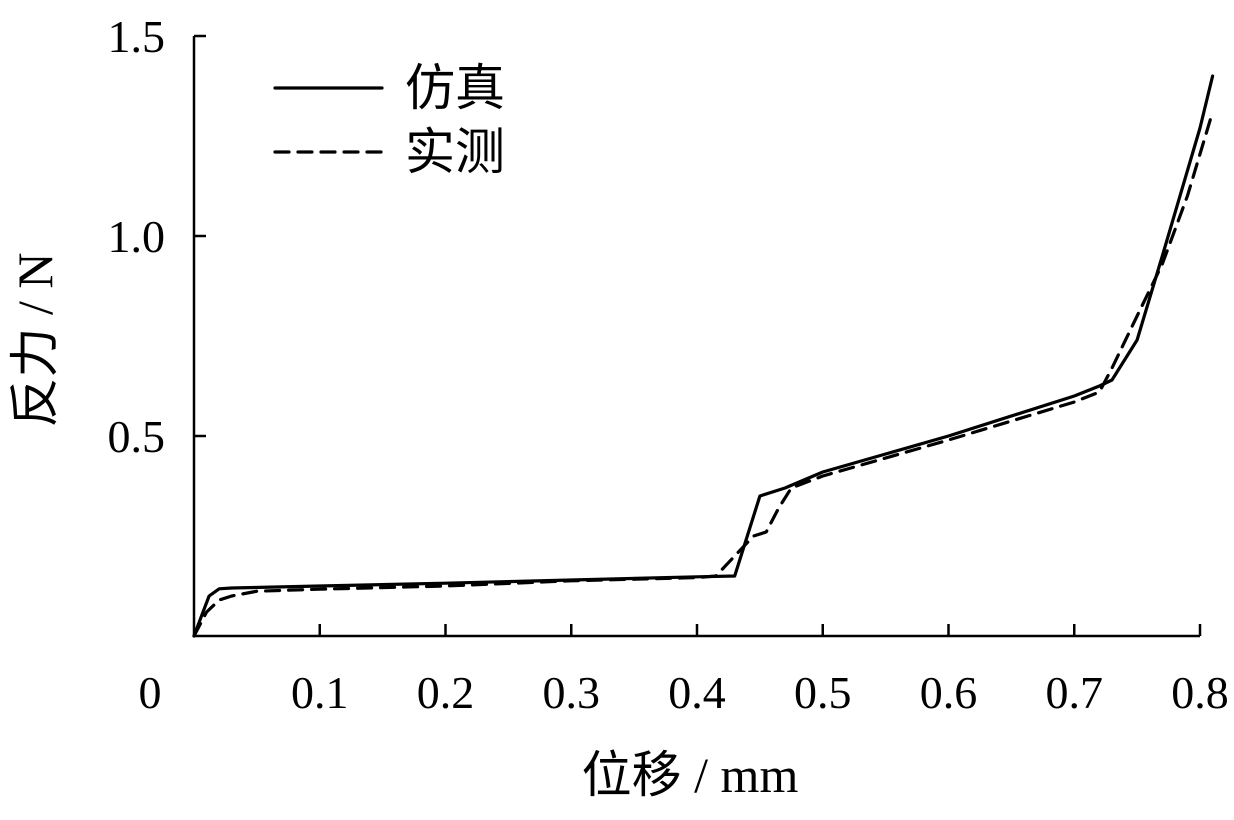  Describe the element at coordinates (572, 692) in the screenshot. I see `x-tick-label: 0.3` at that location.